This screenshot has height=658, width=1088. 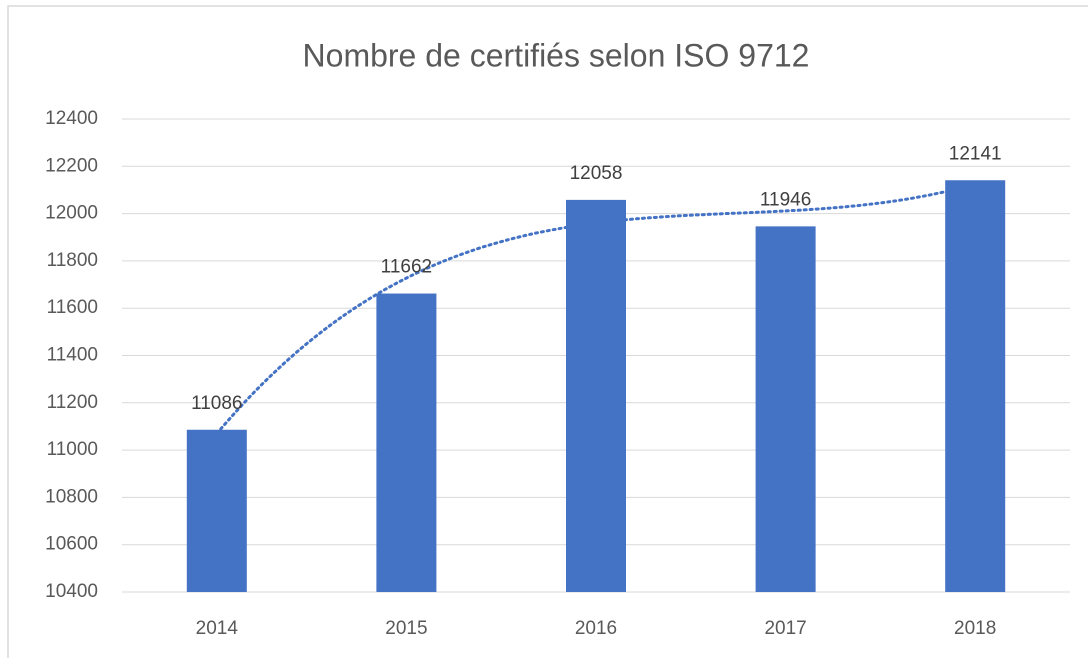 I want to click on y-tick-label: 10600, so click(x=71, y=544).